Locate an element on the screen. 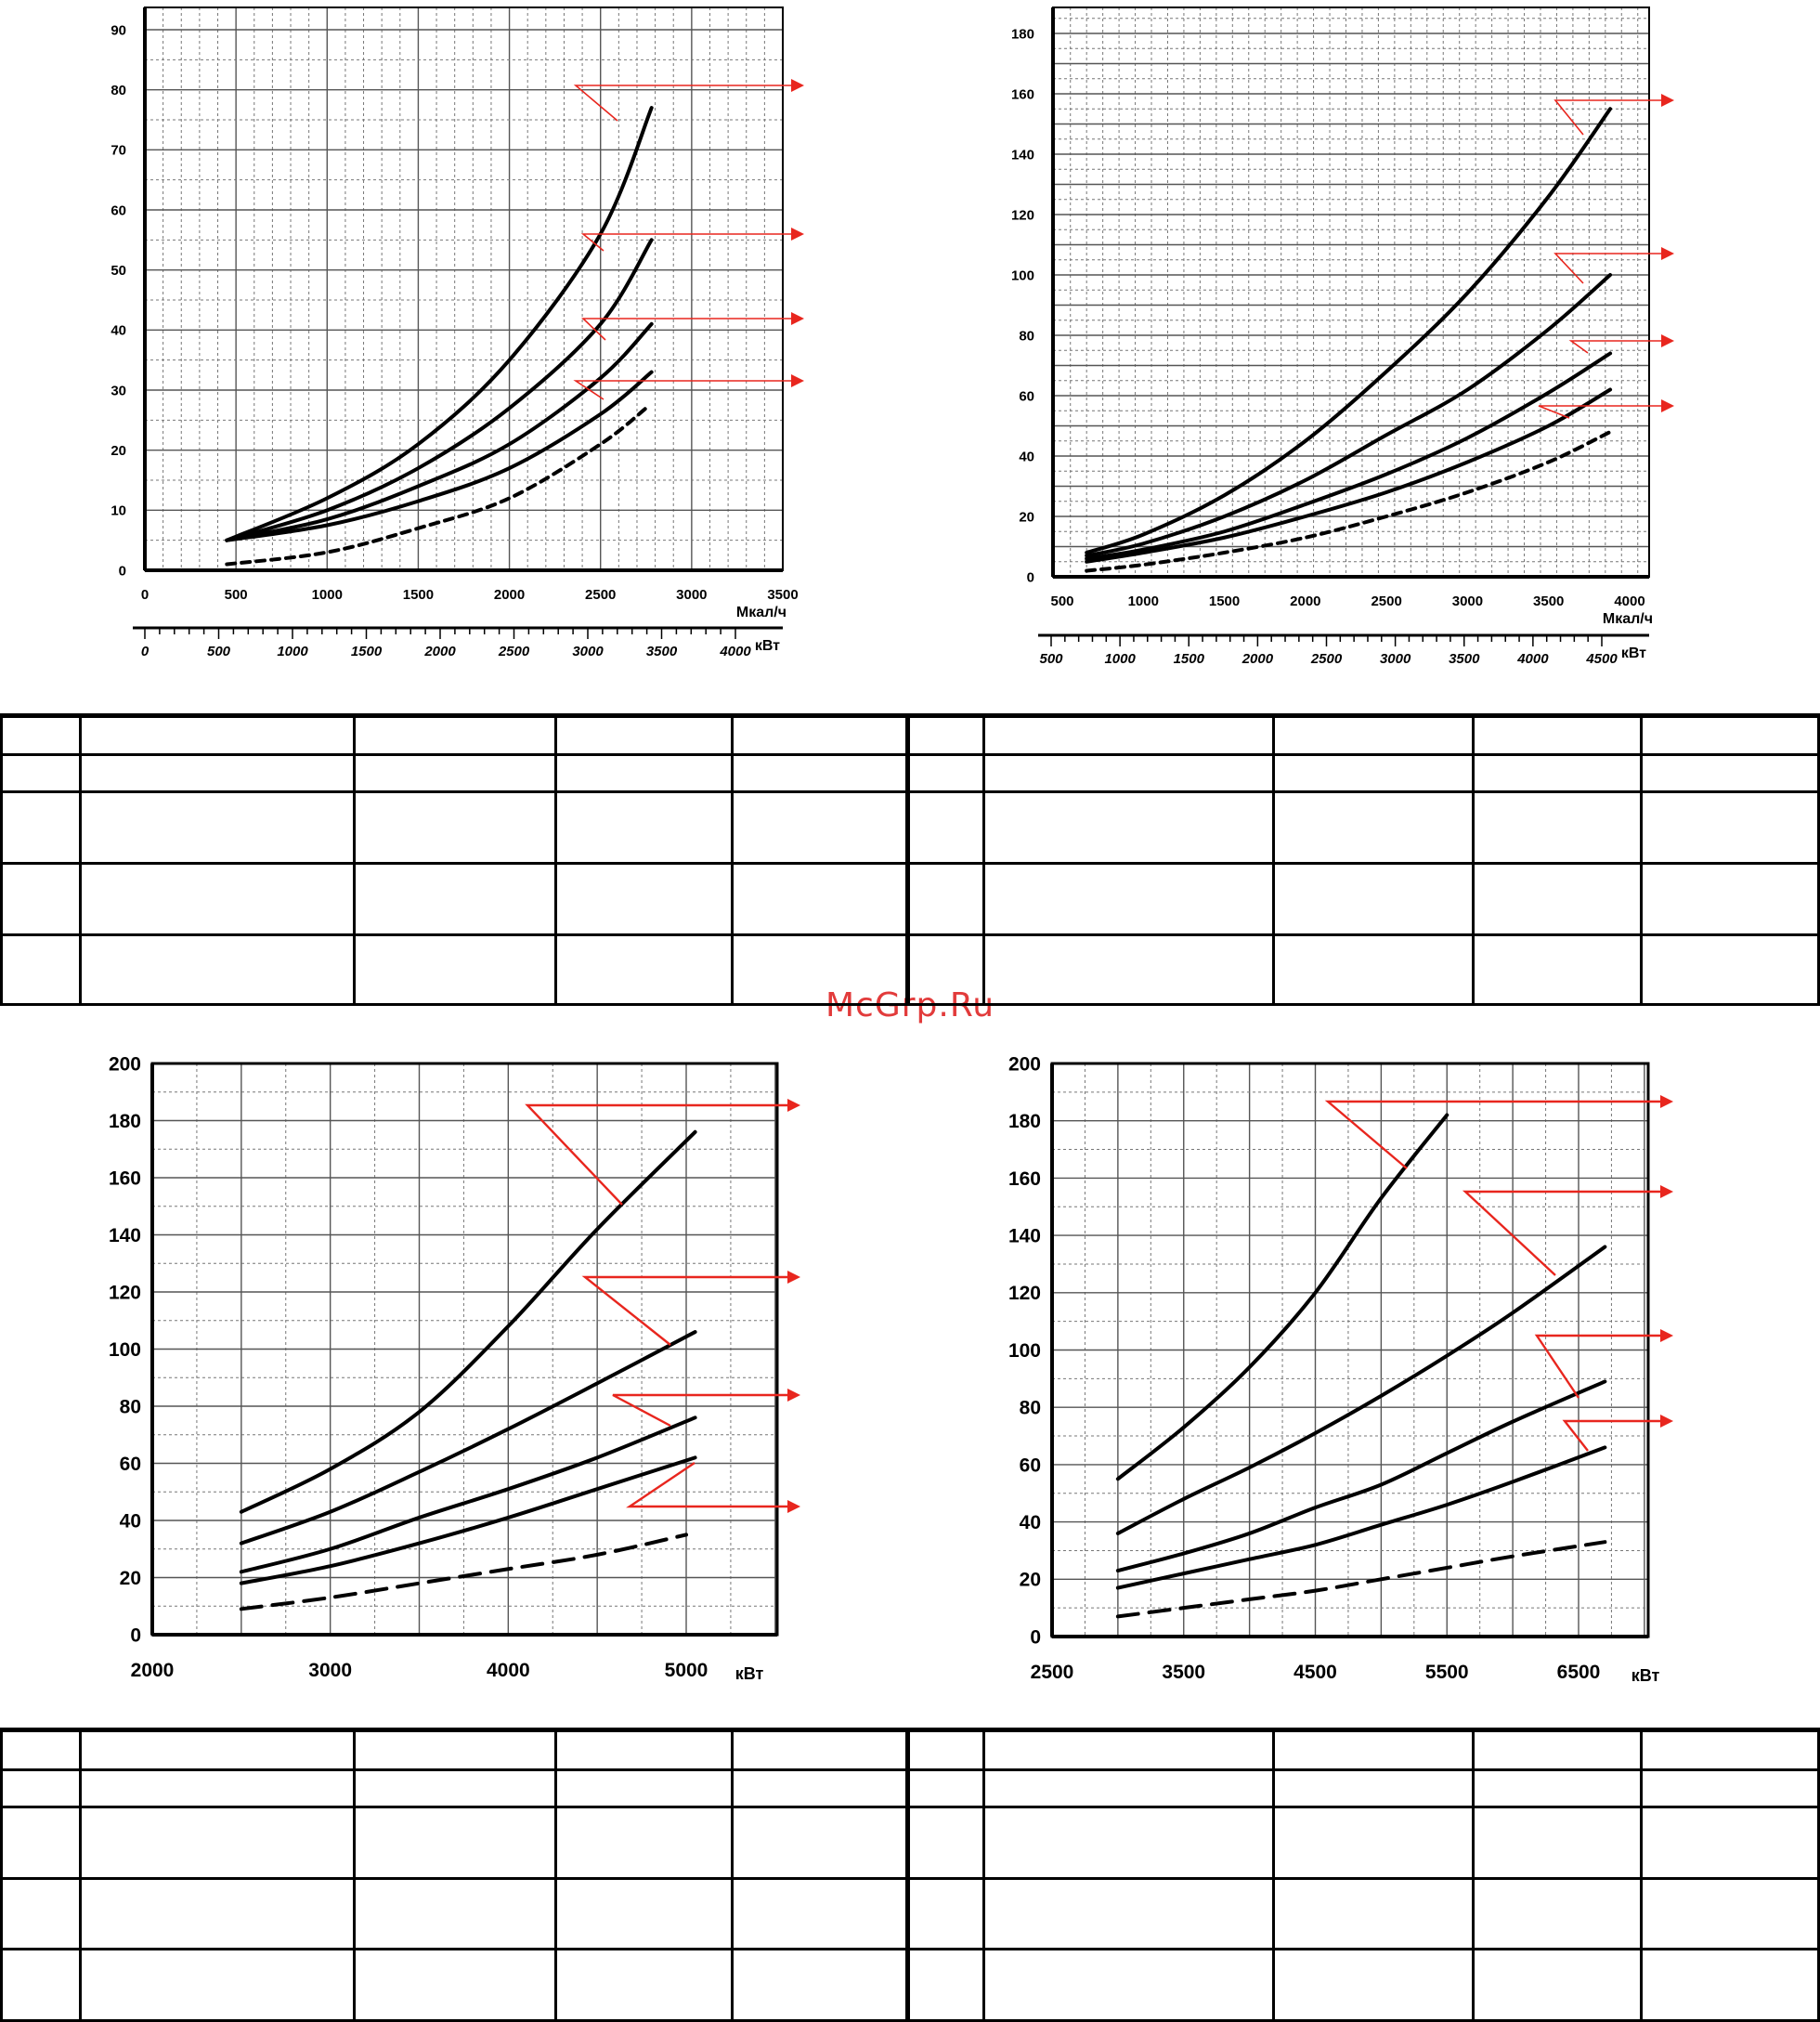  y-tick-label: 200 is located at coordinates (1024, 1064).